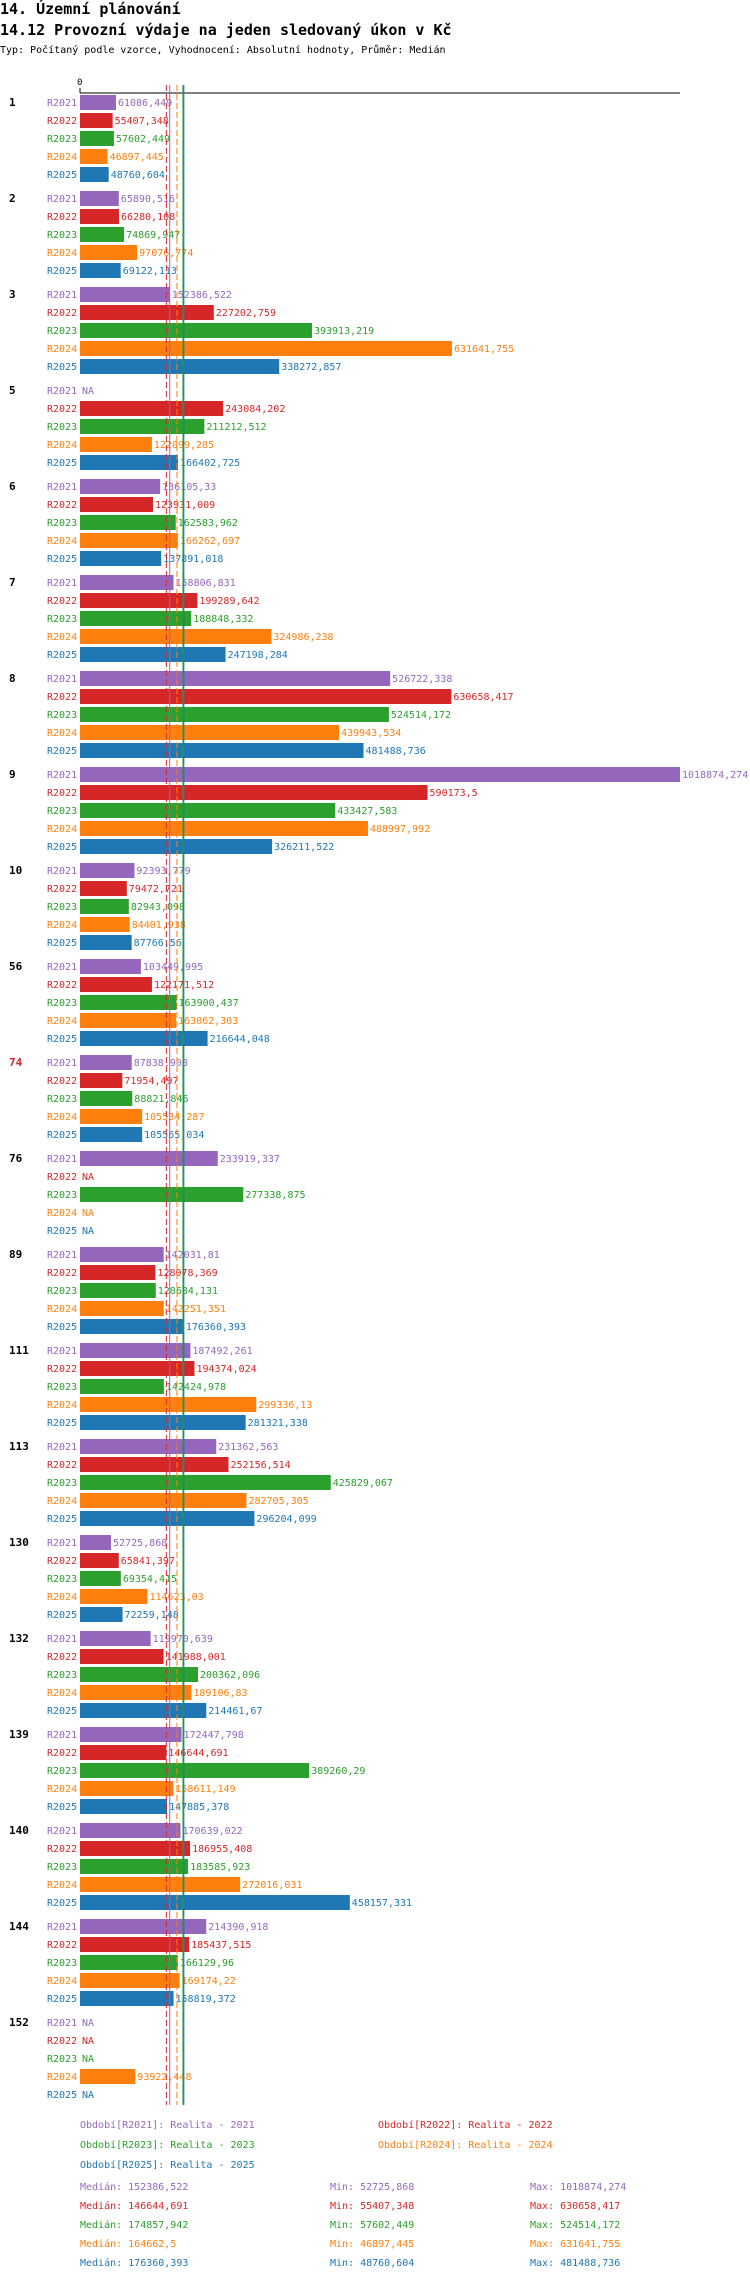  I want to click on data-label: 65890,516, so click(148, 199).